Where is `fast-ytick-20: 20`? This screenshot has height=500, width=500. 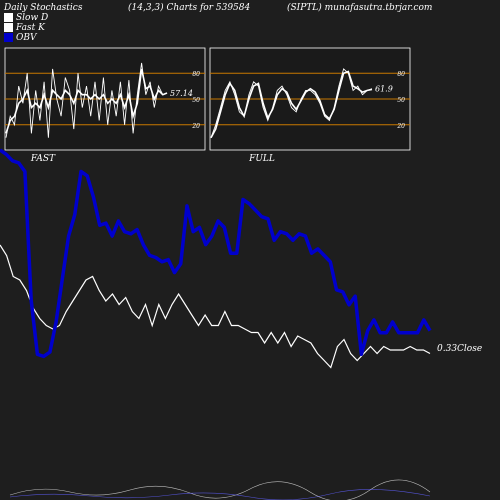 fast-ytick-20: 20 is located at coordinates (195, 126).